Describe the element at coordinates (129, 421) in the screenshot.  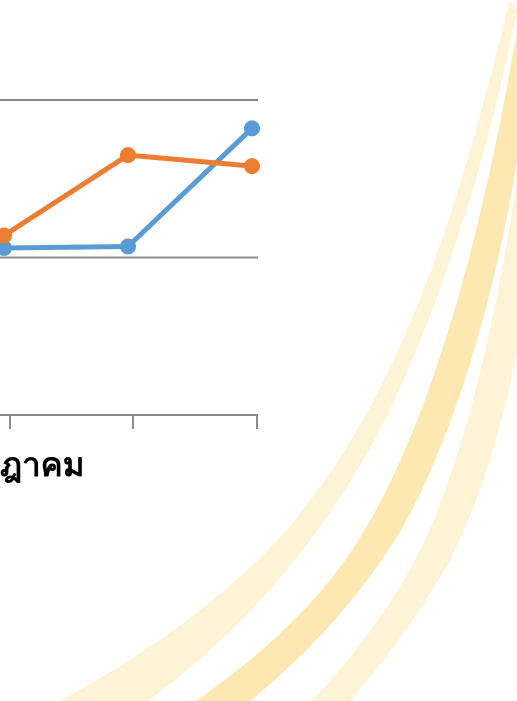
I see `x-axis` at that location.